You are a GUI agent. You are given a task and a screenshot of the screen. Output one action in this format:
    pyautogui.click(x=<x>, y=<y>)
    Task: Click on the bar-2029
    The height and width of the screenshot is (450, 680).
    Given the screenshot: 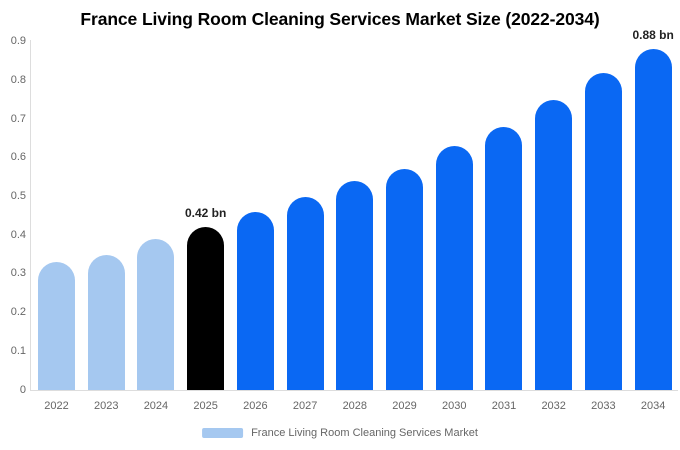 What is the action you would take?
    pyautogui.click(x=405, y=279)
    